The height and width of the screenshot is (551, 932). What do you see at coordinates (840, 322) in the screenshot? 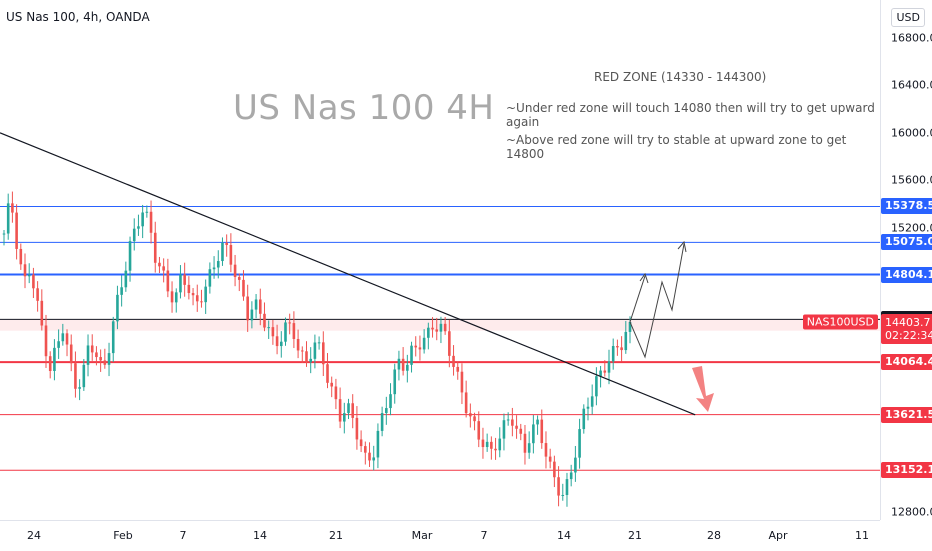
I see `symbol-tag: NAS100USD` at bounding box center [840, 322].